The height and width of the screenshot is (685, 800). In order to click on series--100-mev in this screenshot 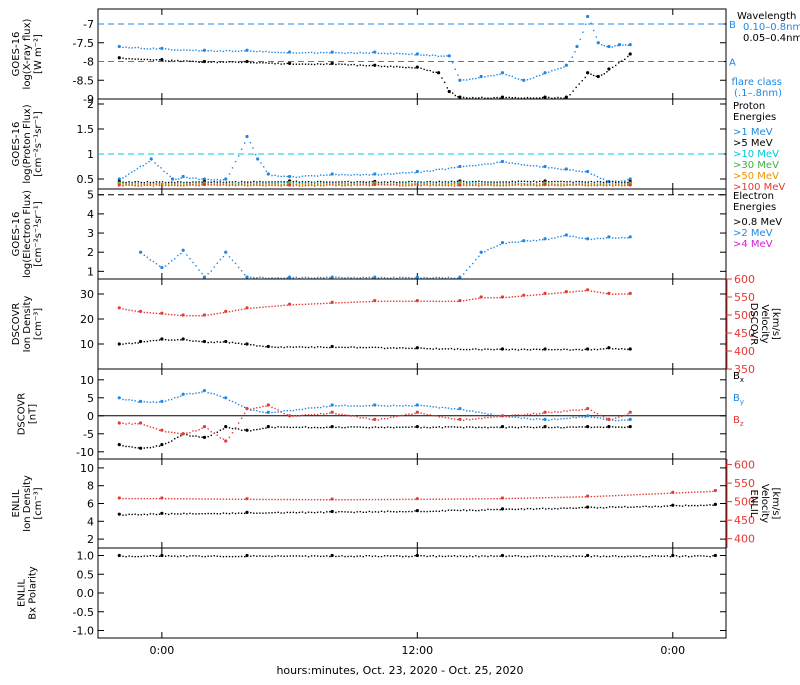, I will do `click(374, 184)`.